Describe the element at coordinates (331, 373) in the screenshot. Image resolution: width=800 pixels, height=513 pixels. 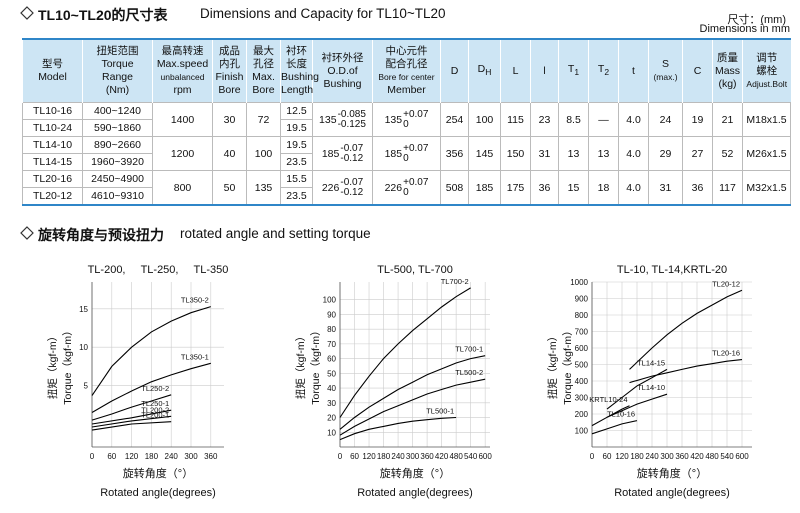
I see `y-tick-label: 50` at that location.